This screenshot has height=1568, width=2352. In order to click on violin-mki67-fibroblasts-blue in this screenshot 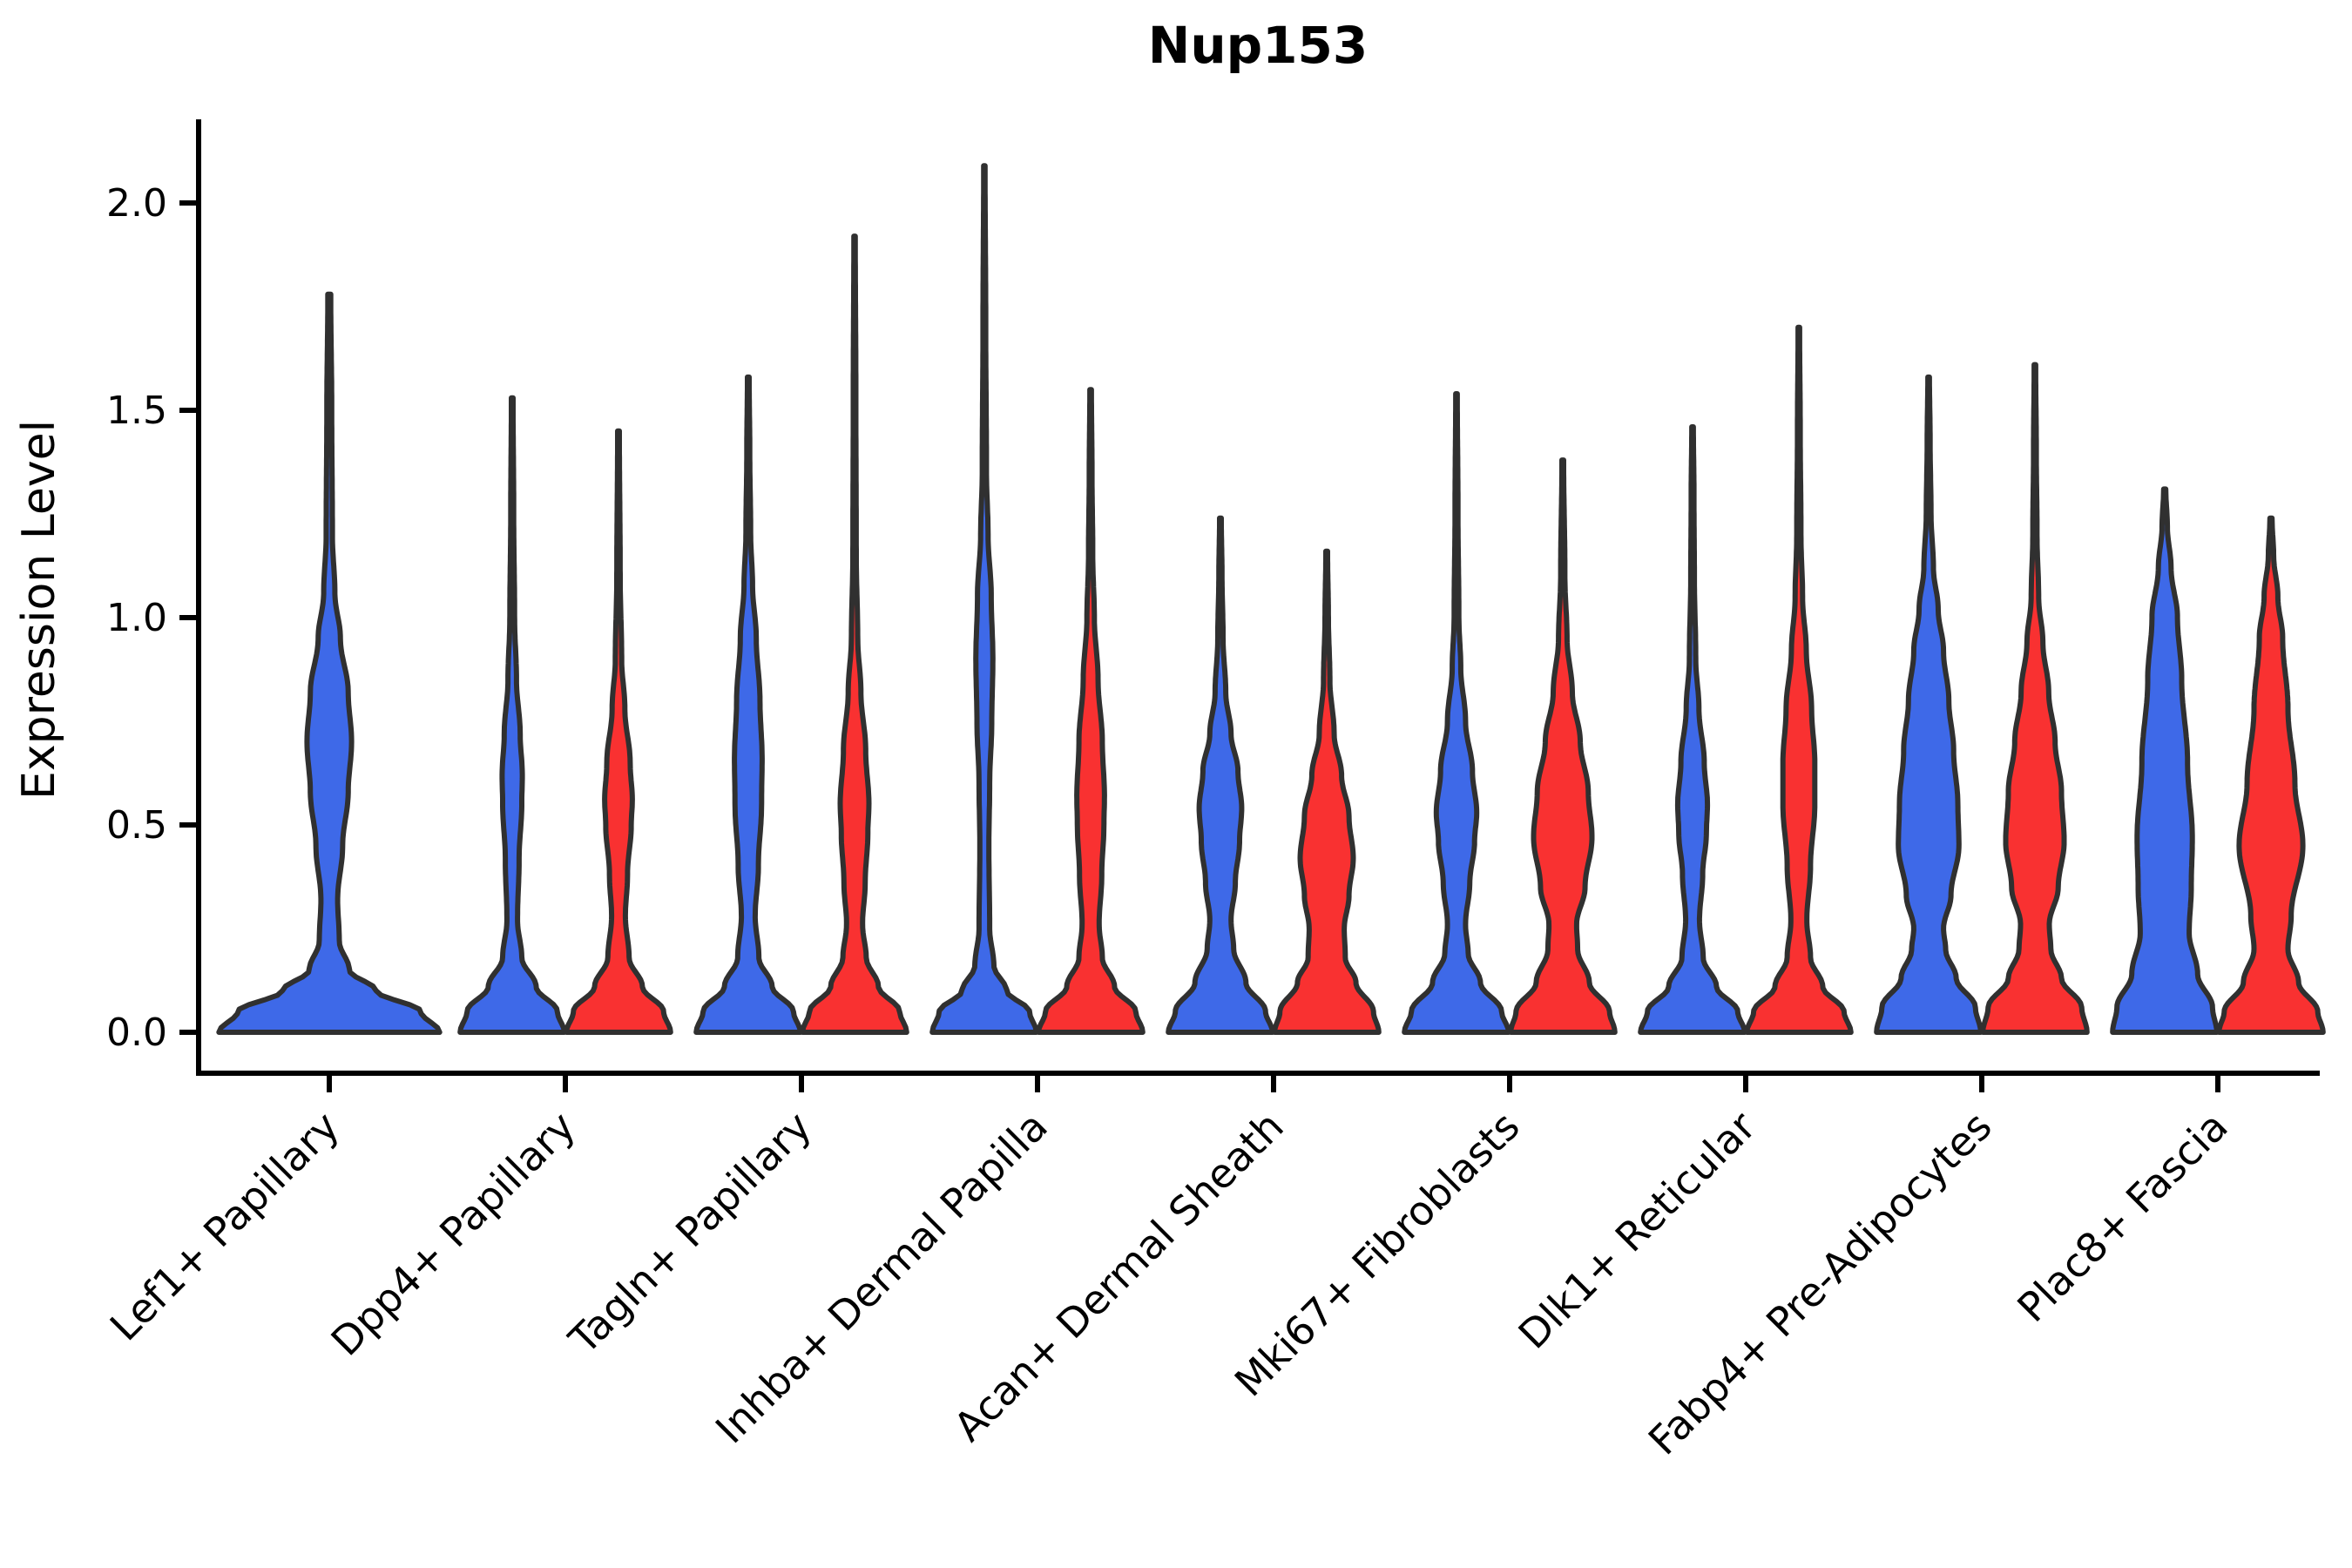, I will do `click(1457, 713)`.